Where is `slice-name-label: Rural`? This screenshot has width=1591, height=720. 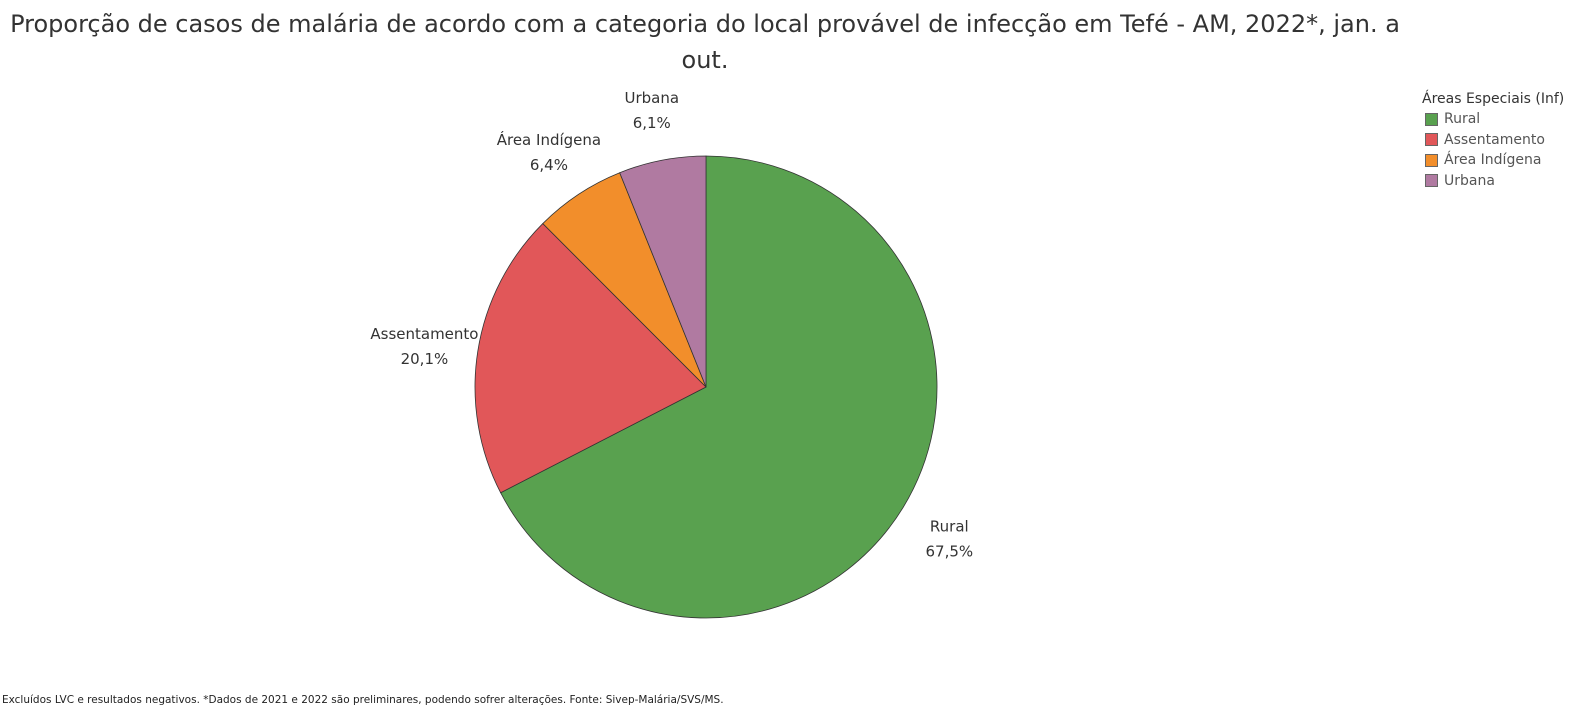 slice-name-label: Rural is located at coordinates (949, 526).